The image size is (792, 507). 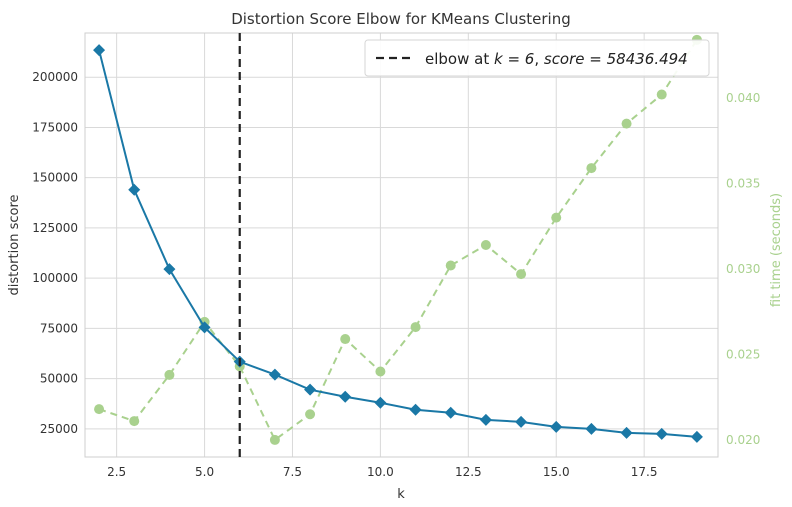 What do you see at coordinates (292, 472) in the screenshot?
I see `x-tick-label: 7.5` at bounding box center [292, 472].